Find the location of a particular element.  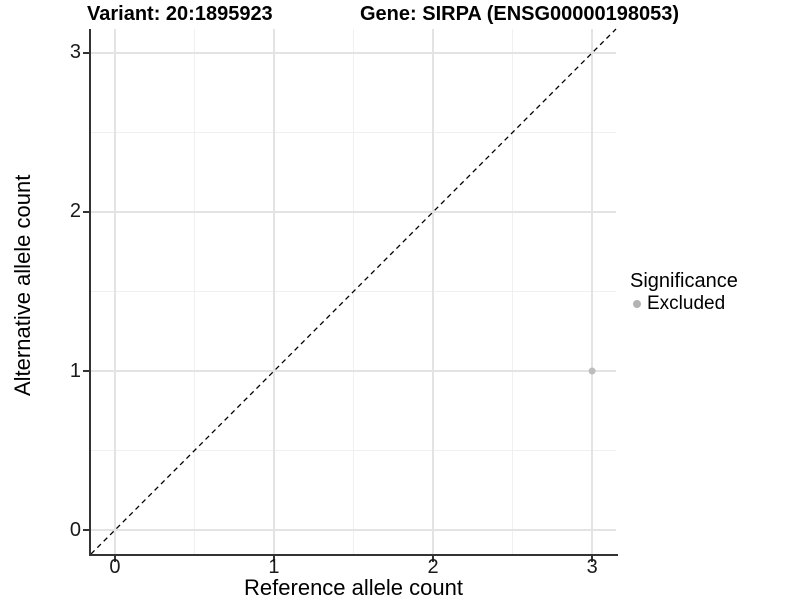

y-axis-line is located at coordinates (90, 292).